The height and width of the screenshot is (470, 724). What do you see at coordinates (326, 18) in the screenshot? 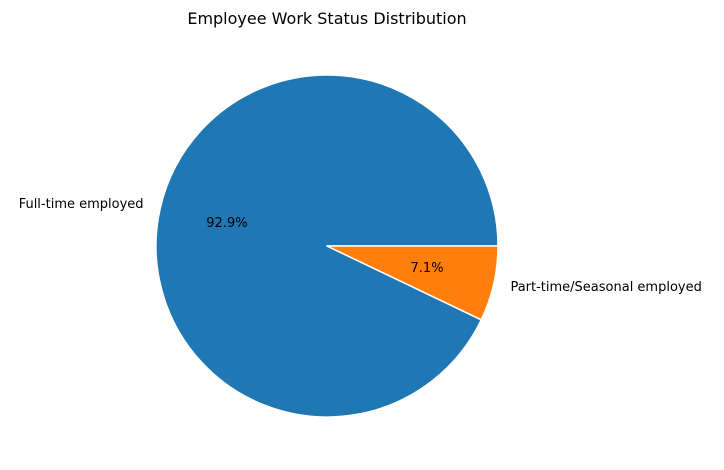
I see `chart-title: Employee Work Status Distribution` at bounding box center [326, 18].